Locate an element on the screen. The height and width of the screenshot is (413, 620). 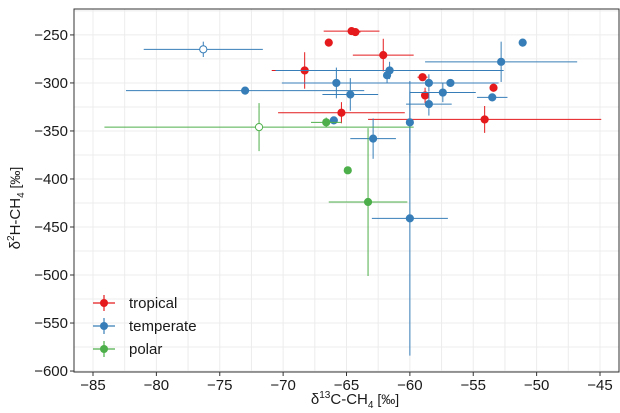
series-tropical is located at coordinates (436, 79).